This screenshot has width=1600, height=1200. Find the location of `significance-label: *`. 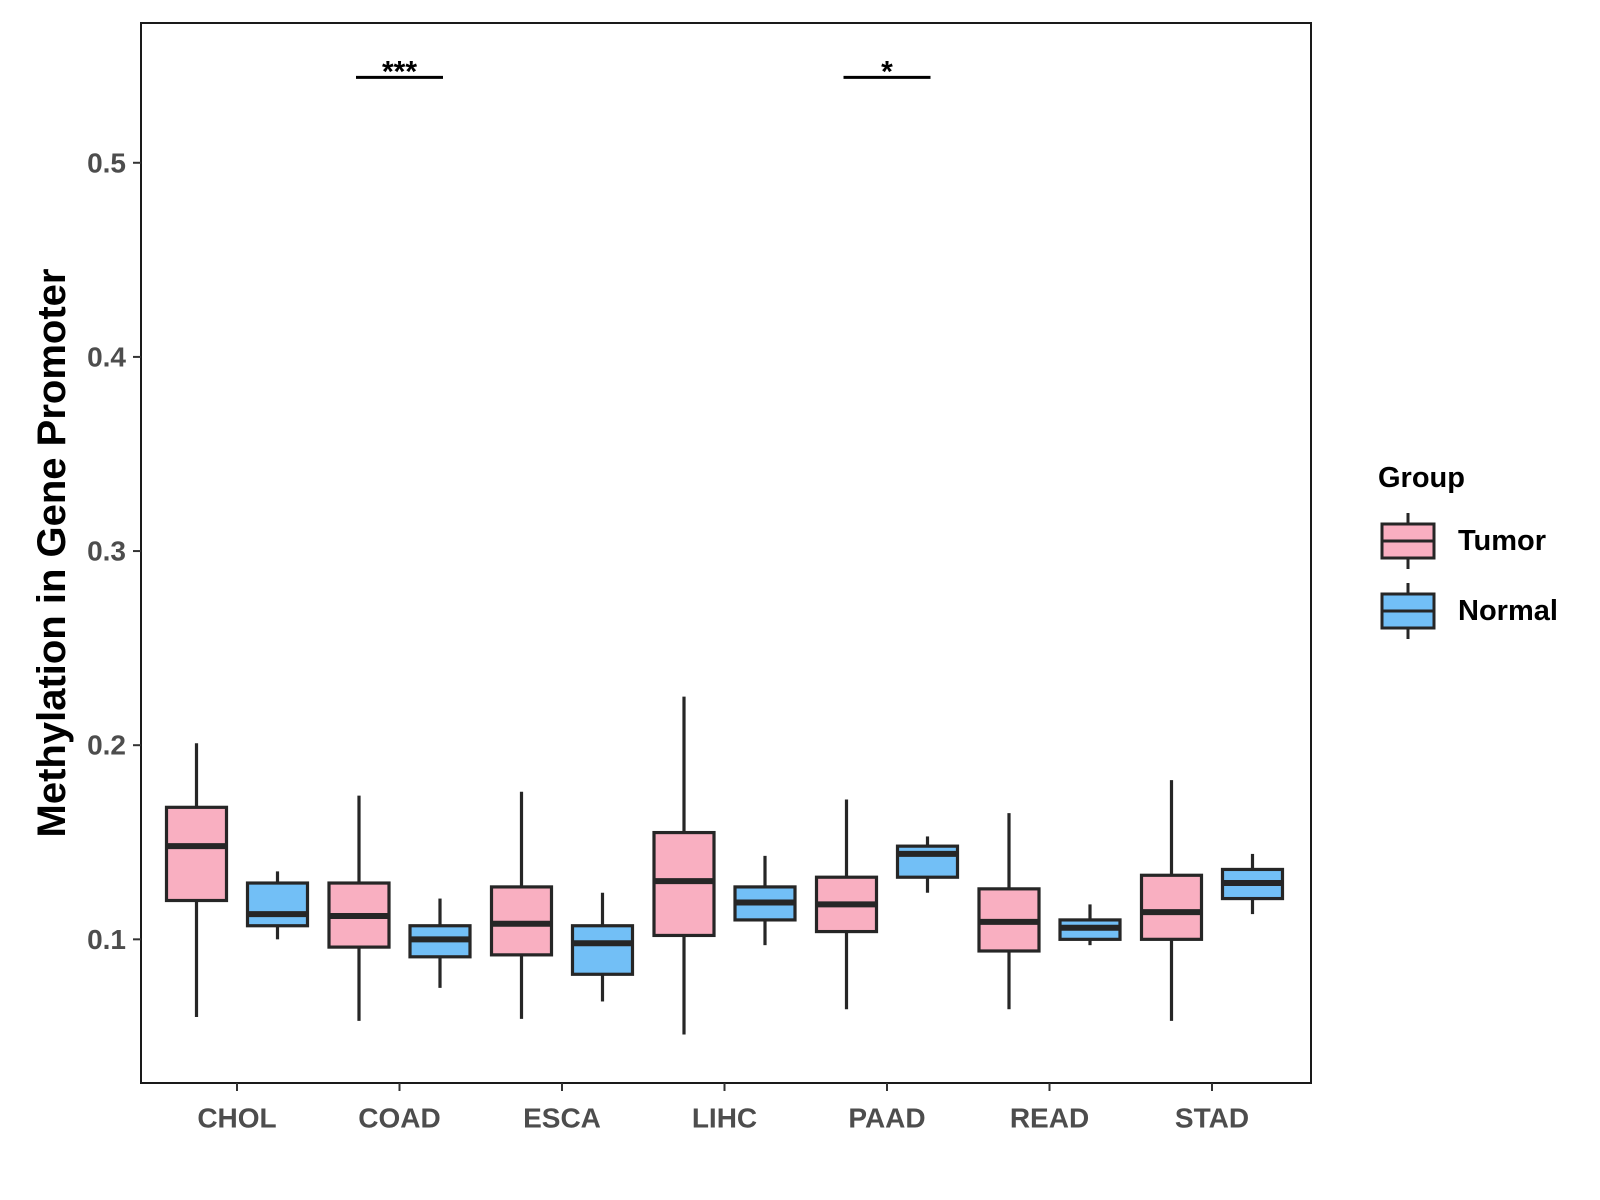

significance-label: * is located at coordinates (887, 71).